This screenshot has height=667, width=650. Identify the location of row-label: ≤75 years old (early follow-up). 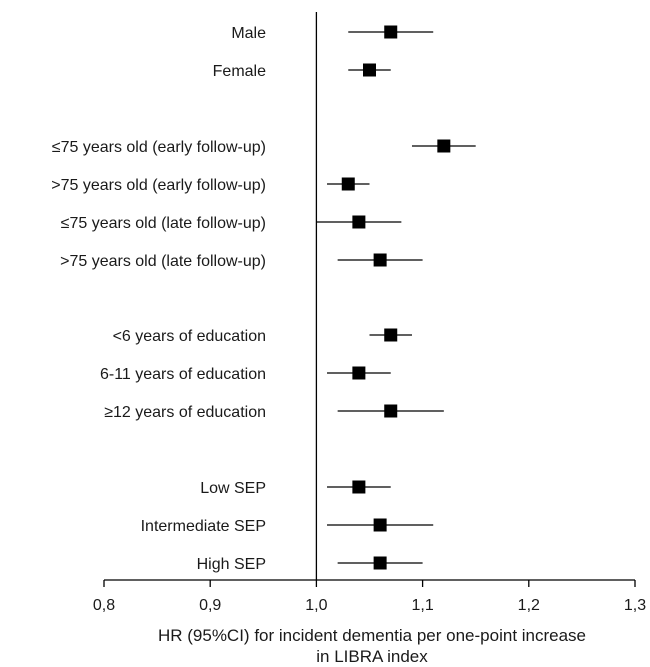
(159, 147).